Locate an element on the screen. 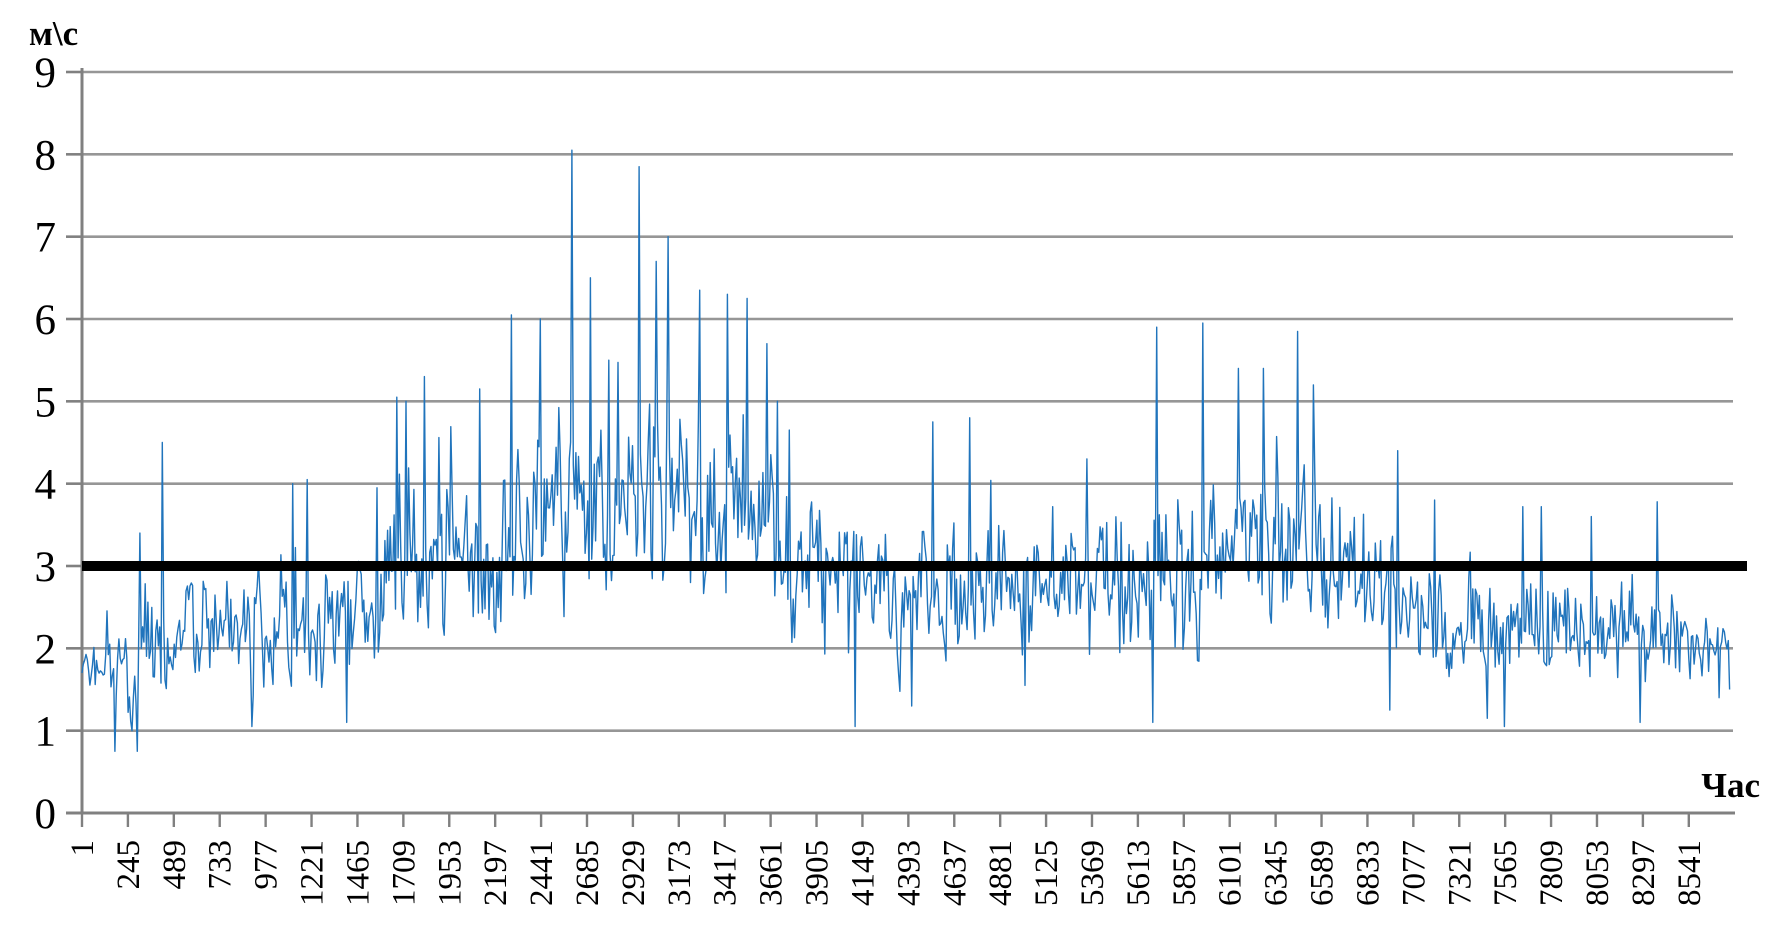 This screenshot has width=1772, height=927. x-tick-label-7077: 7077 is located at coordinates (1414, 873).